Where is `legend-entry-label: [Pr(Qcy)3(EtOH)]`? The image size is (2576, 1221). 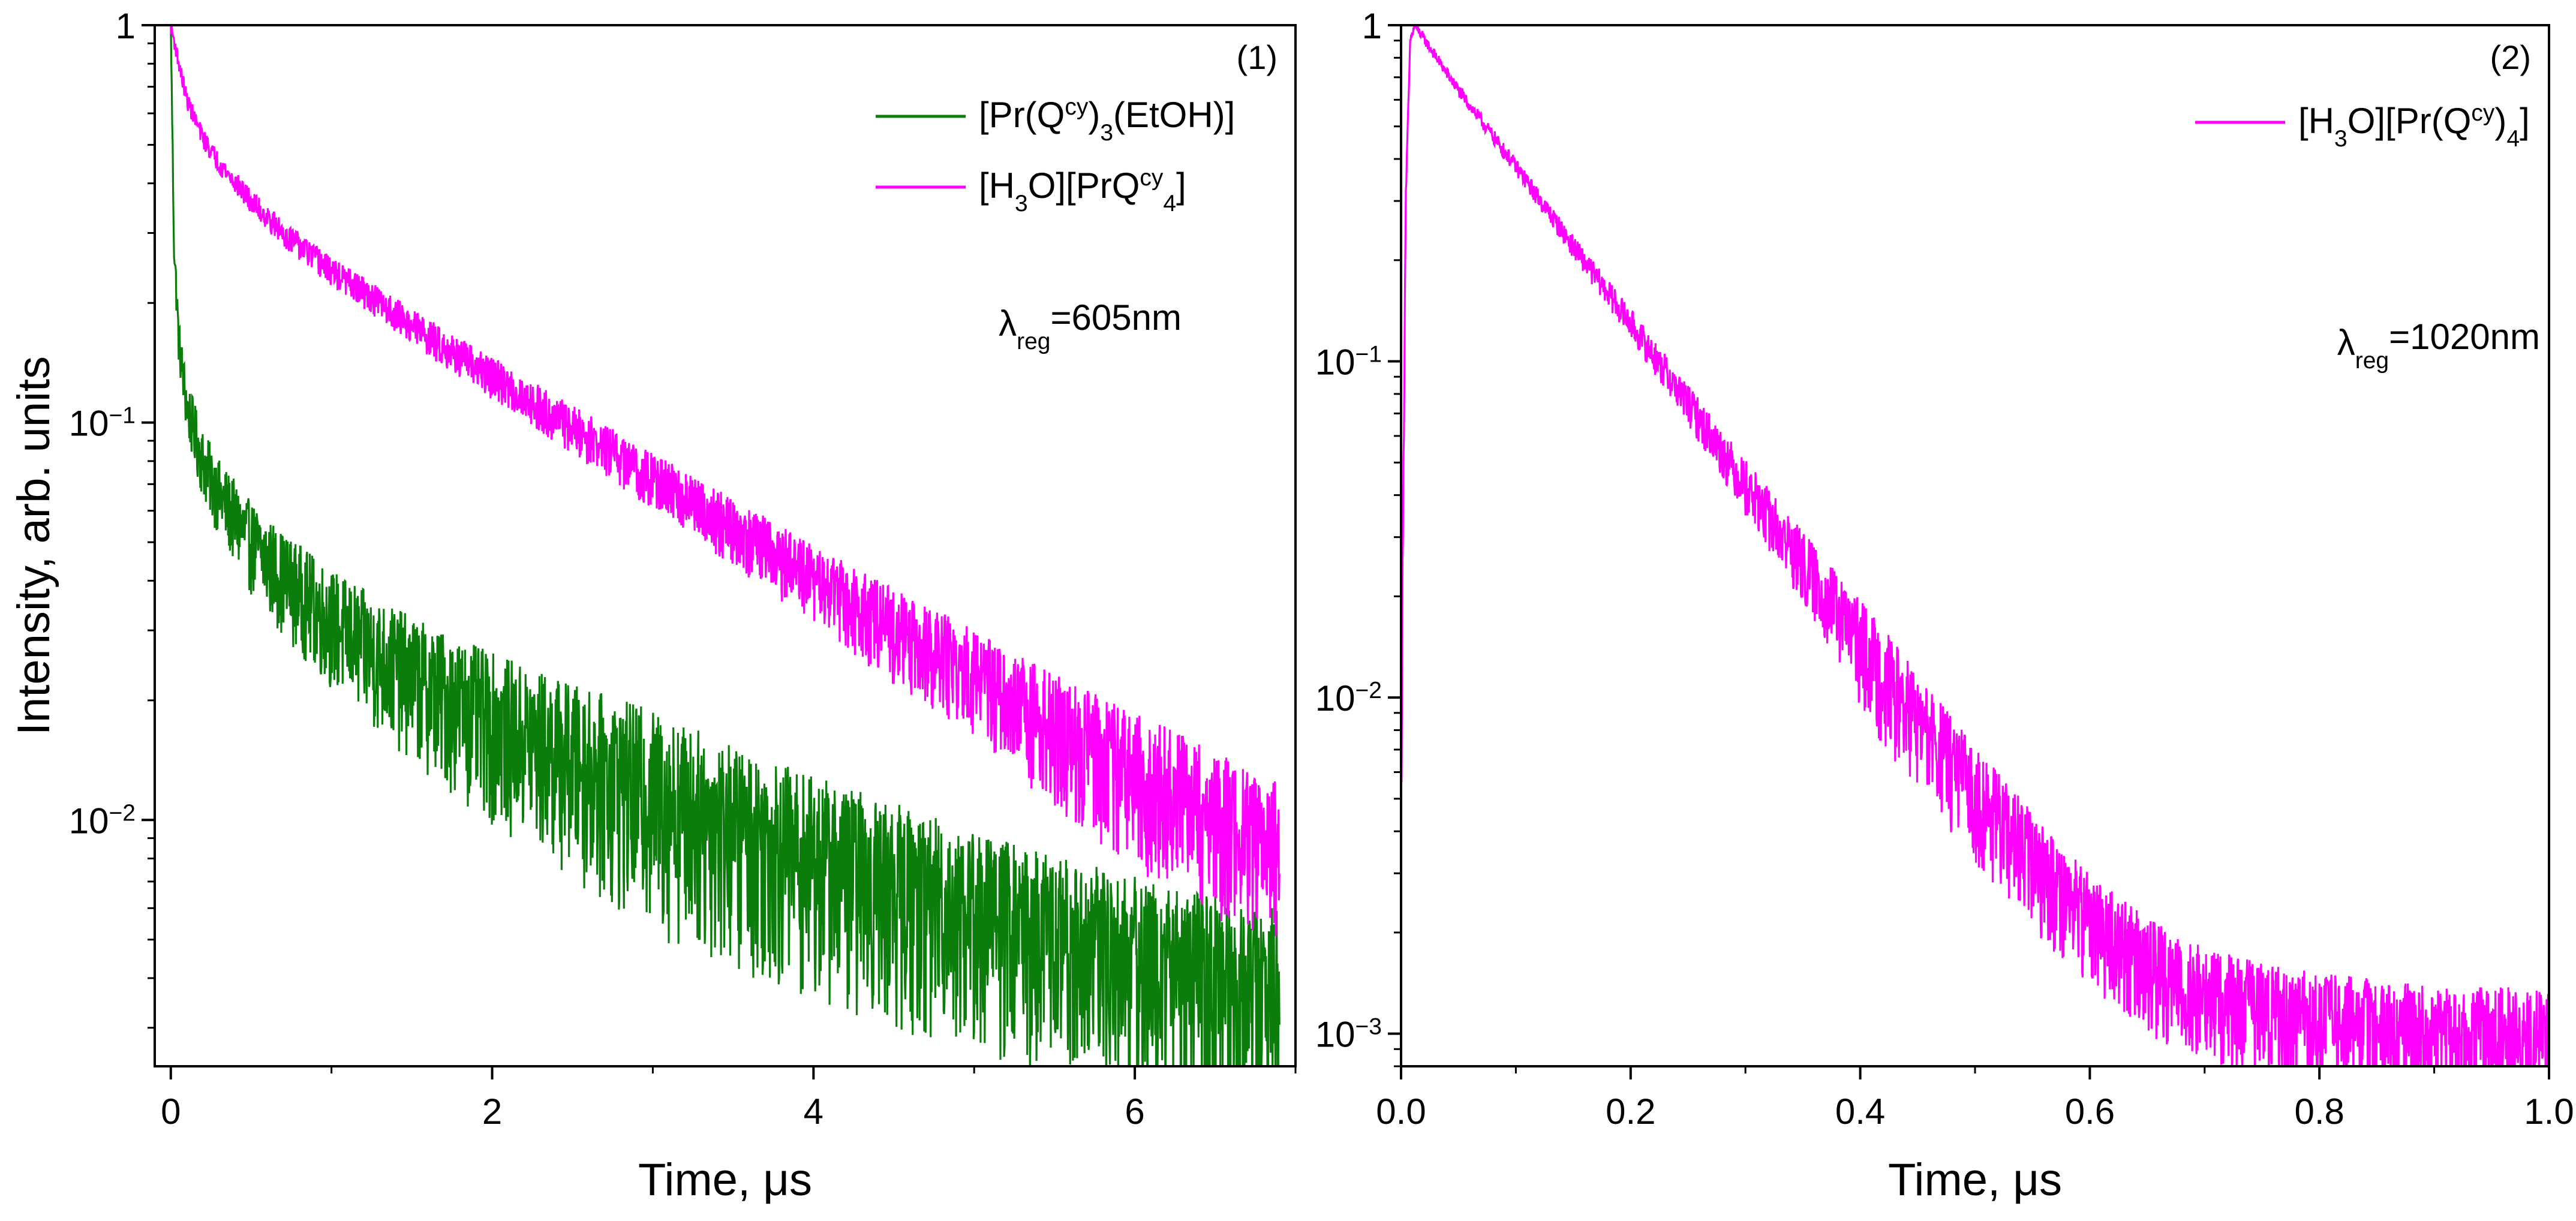 legend-entry-label: [Pr(Qcy)3(EtOH)] is located at coordinates (1107, 120).